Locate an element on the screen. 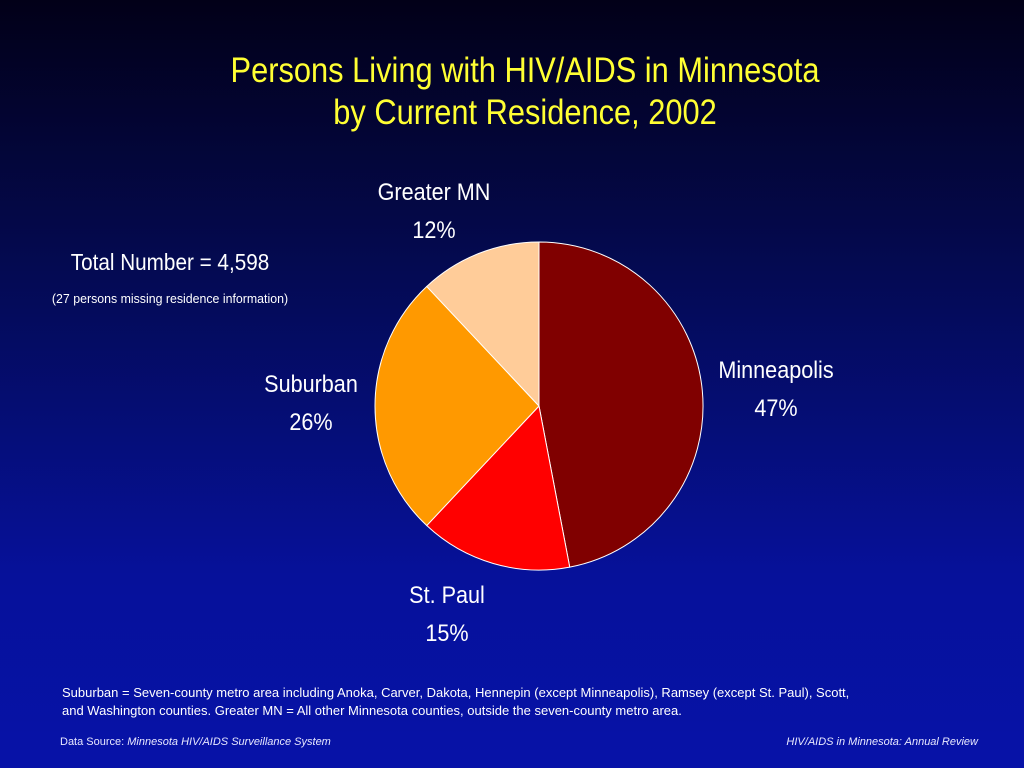 The image size is (1024, 768). pie-slice-suburban is located at coordinates (457, 406).